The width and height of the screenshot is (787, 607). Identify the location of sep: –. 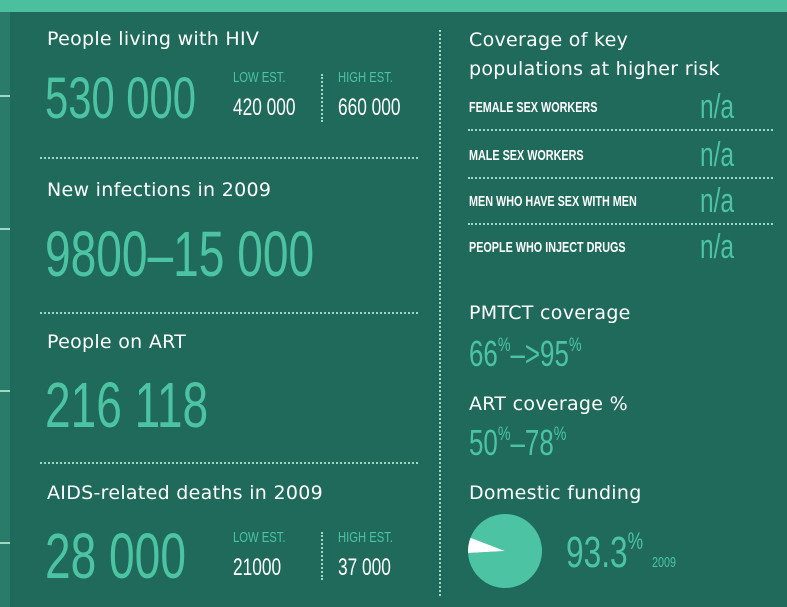
(517, 442).